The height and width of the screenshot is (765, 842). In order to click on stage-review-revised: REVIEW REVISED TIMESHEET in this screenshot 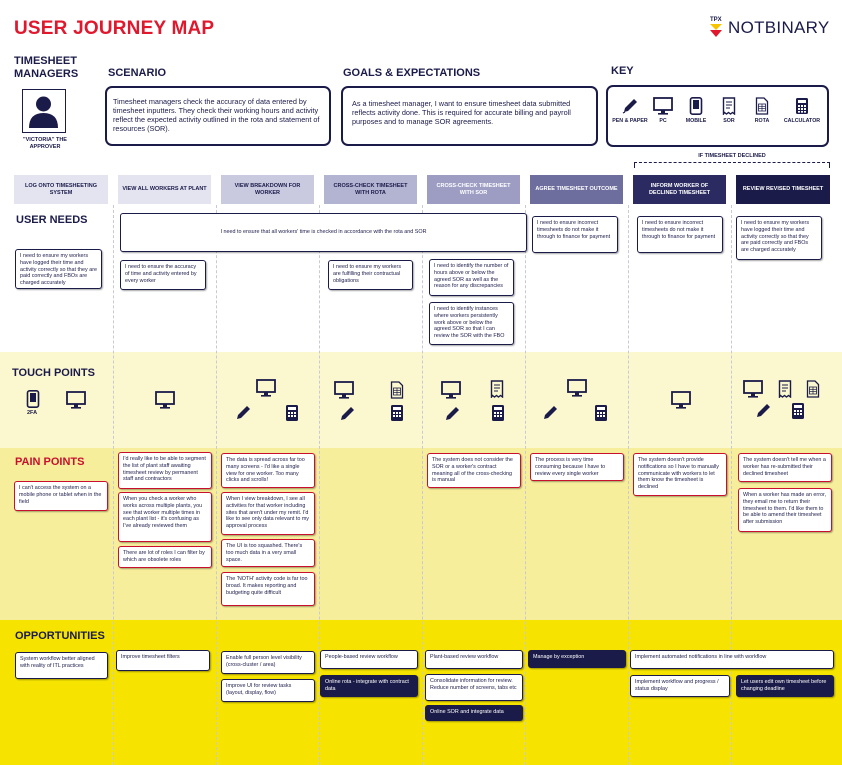, I will do `click(783, 189)`.